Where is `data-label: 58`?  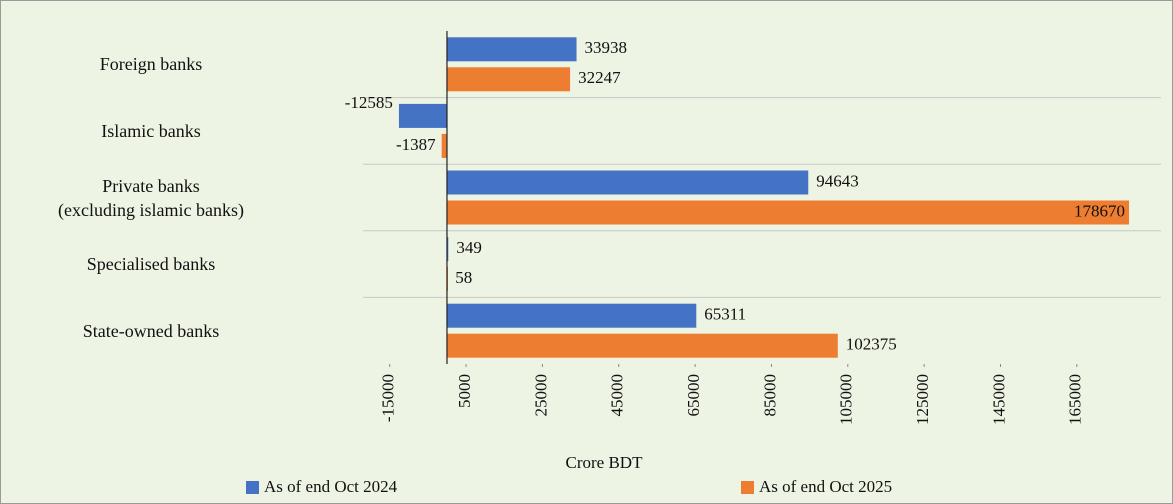 data-label: 58 is located at coordinates (463, 277).